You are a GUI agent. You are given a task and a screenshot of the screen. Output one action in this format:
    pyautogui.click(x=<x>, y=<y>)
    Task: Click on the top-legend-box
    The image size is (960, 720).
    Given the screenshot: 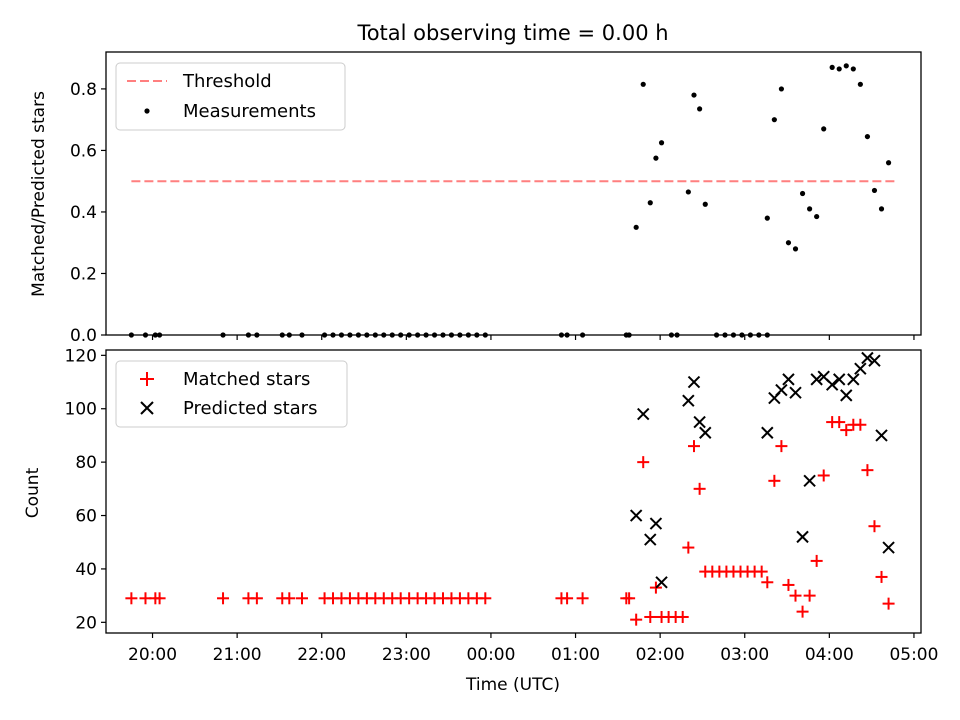 What is the action you would take?
    pyautogui.click(x=230, y=96)
    